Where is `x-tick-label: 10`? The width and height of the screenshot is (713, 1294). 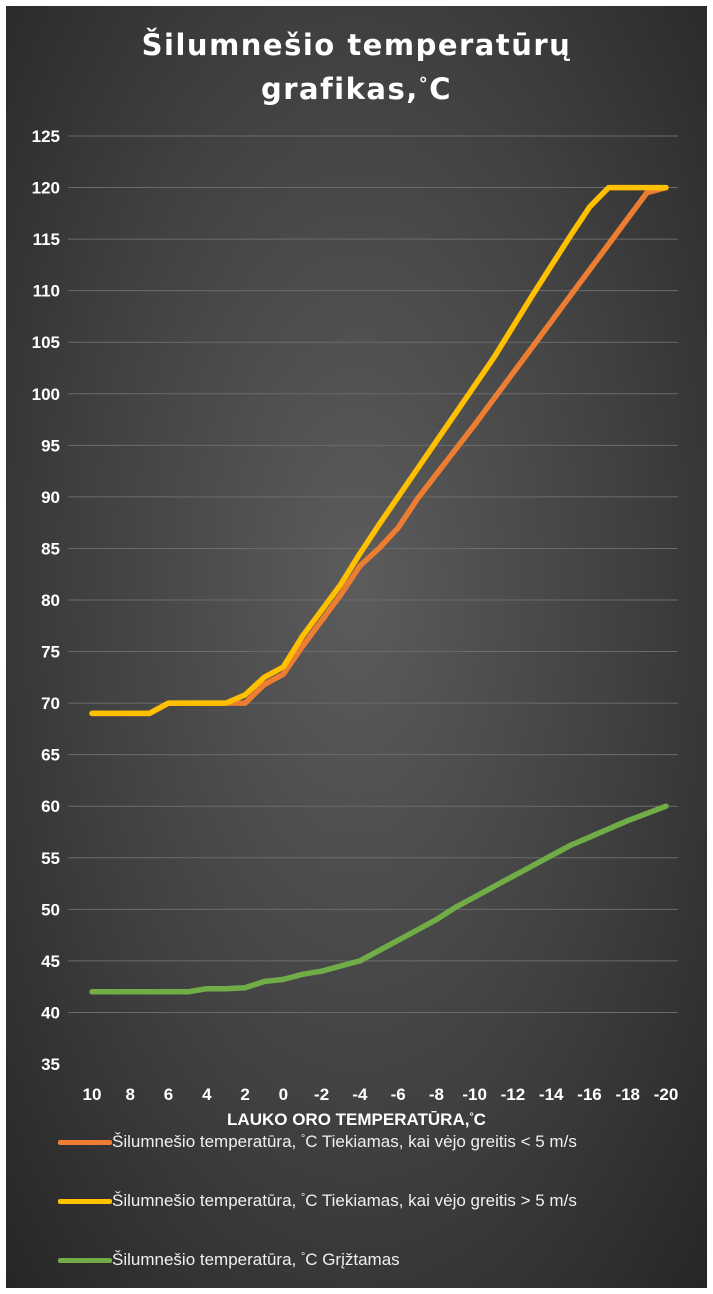 x-tick-label: 10 is located at coordinates (92, 1094).